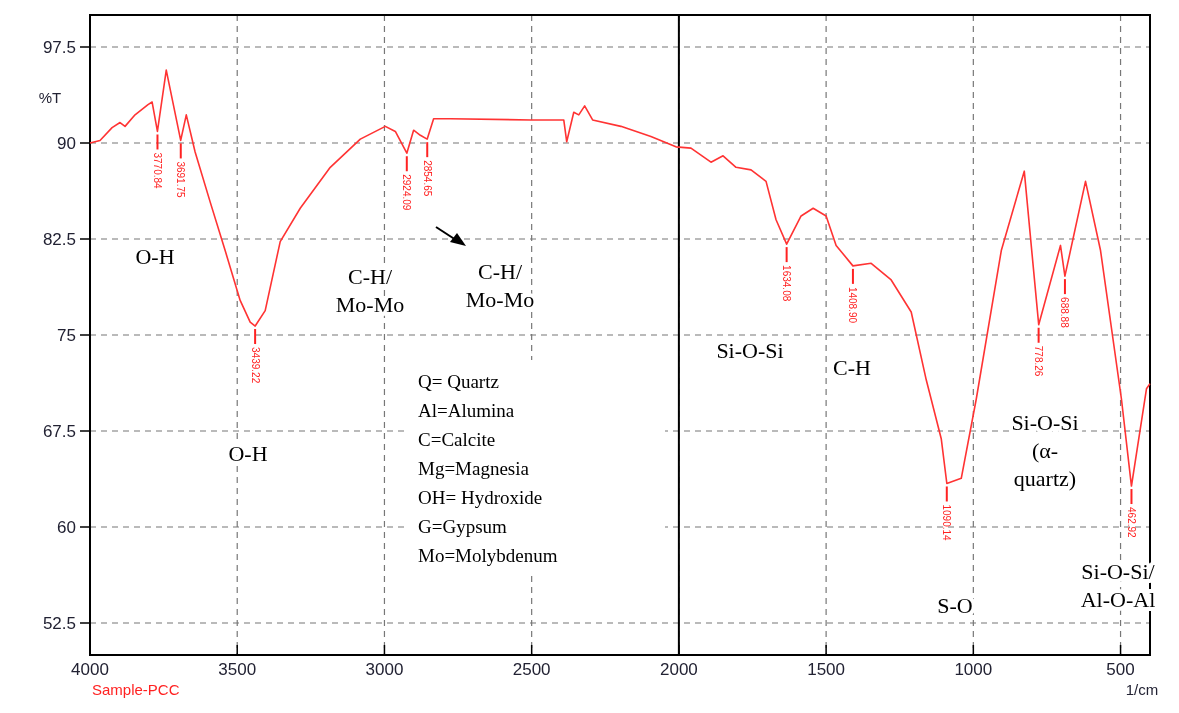  I want to click on y-tick-label: 90, so click(66, 143).